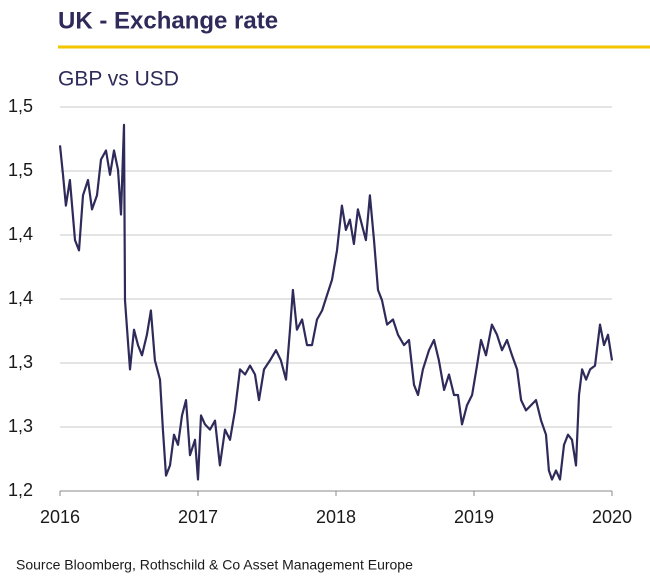 The width and height of the screenshot is (650, 585). I want to click on x-tick-label: 2020, so click(612, 517).